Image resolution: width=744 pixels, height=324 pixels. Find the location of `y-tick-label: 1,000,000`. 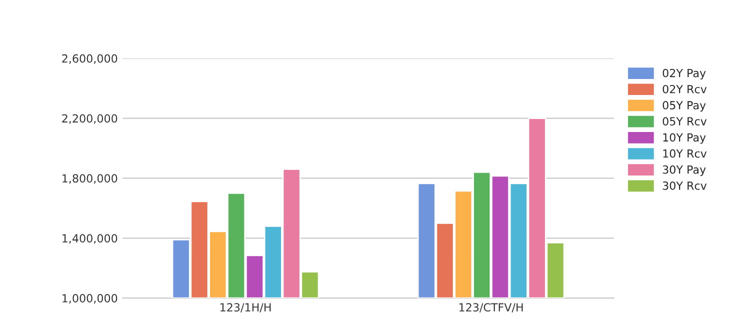

y-tick-label: 1,000,000 is located at coordinates (90, 299).